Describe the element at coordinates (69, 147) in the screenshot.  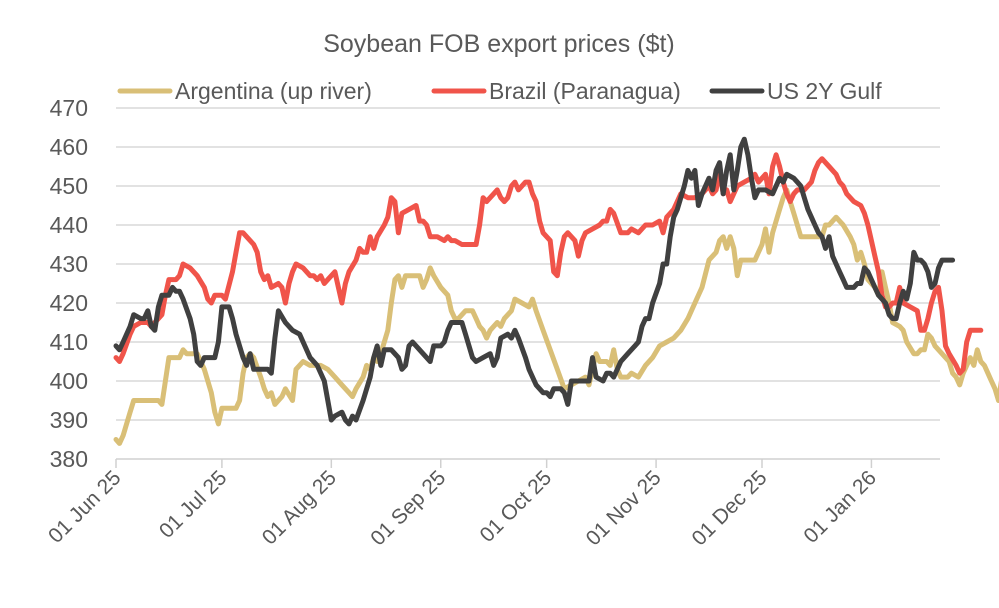
I see `y-tick-label: 460` at that location.